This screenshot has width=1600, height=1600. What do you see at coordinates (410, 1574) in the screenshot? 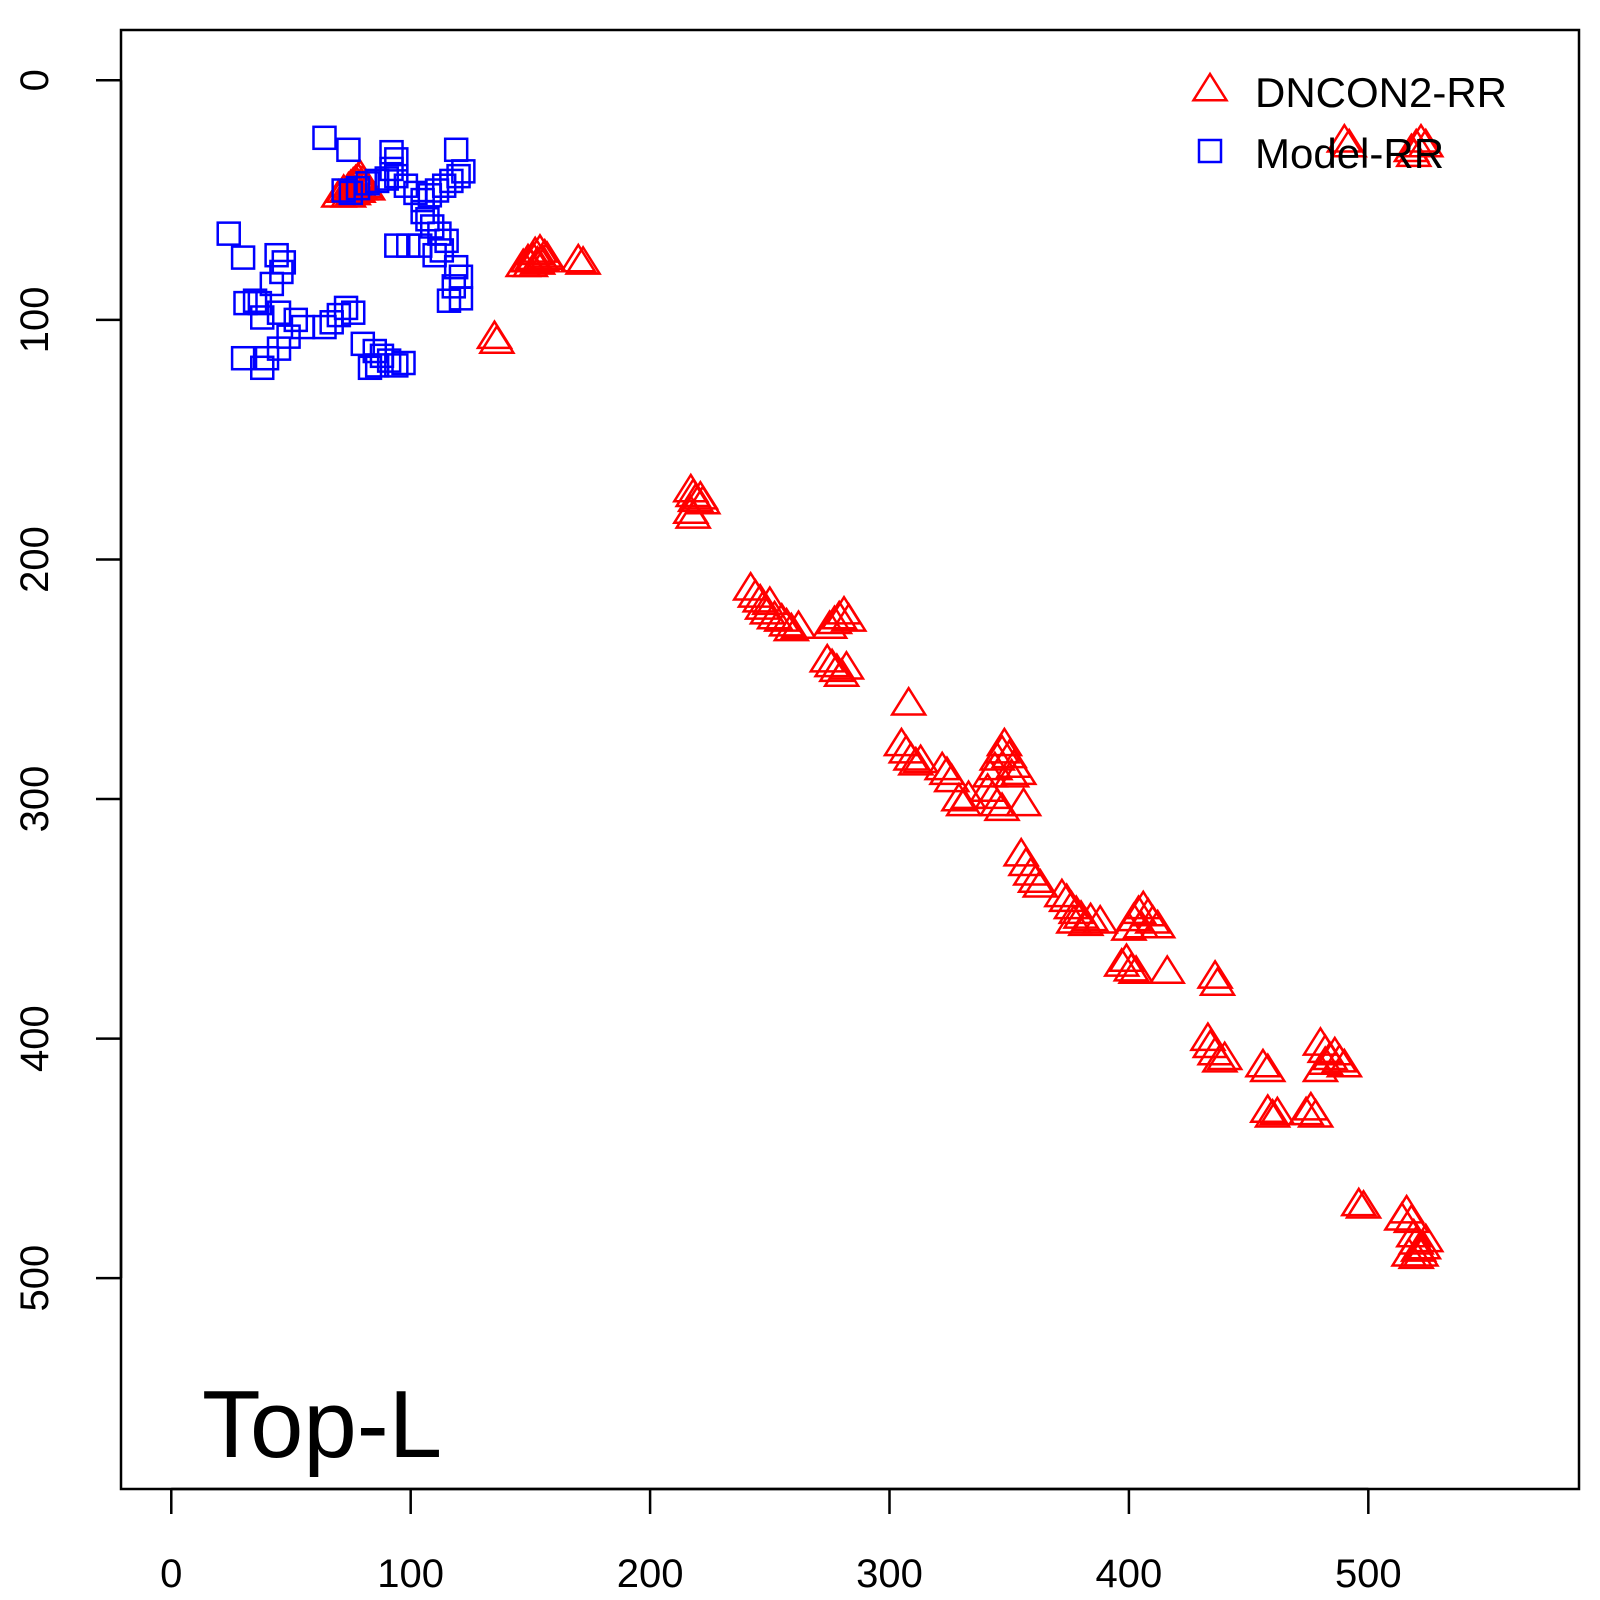
I see `x-tick-label: 100` at bounding box center [410, 1574].